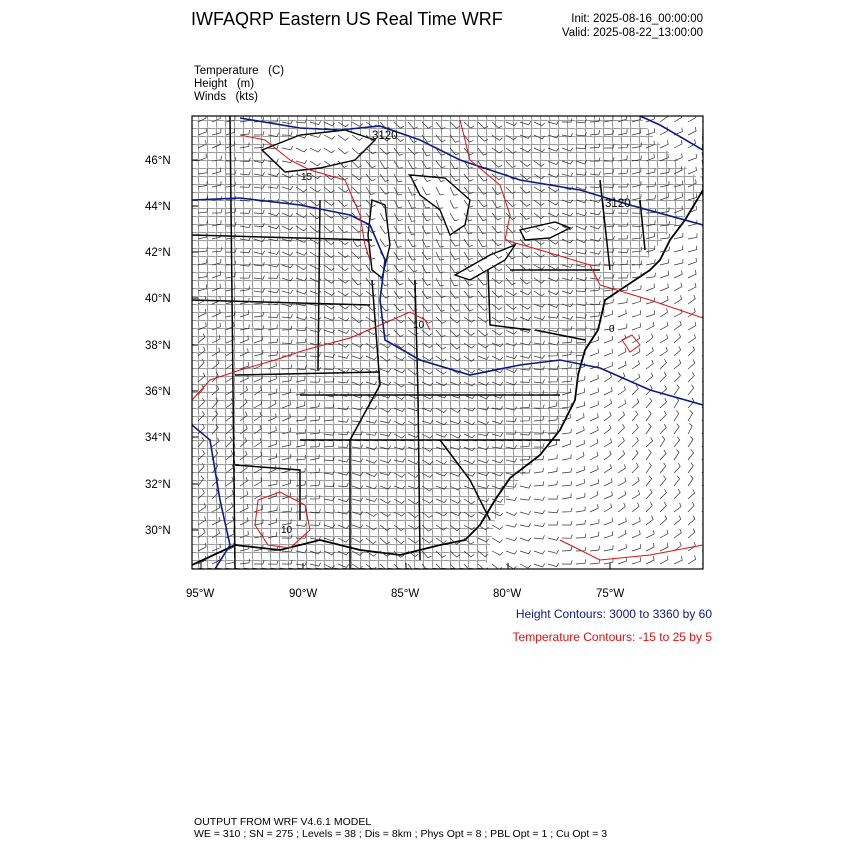 The image size is (850, 850). I want to click on lat-axis, so click(195, 345).